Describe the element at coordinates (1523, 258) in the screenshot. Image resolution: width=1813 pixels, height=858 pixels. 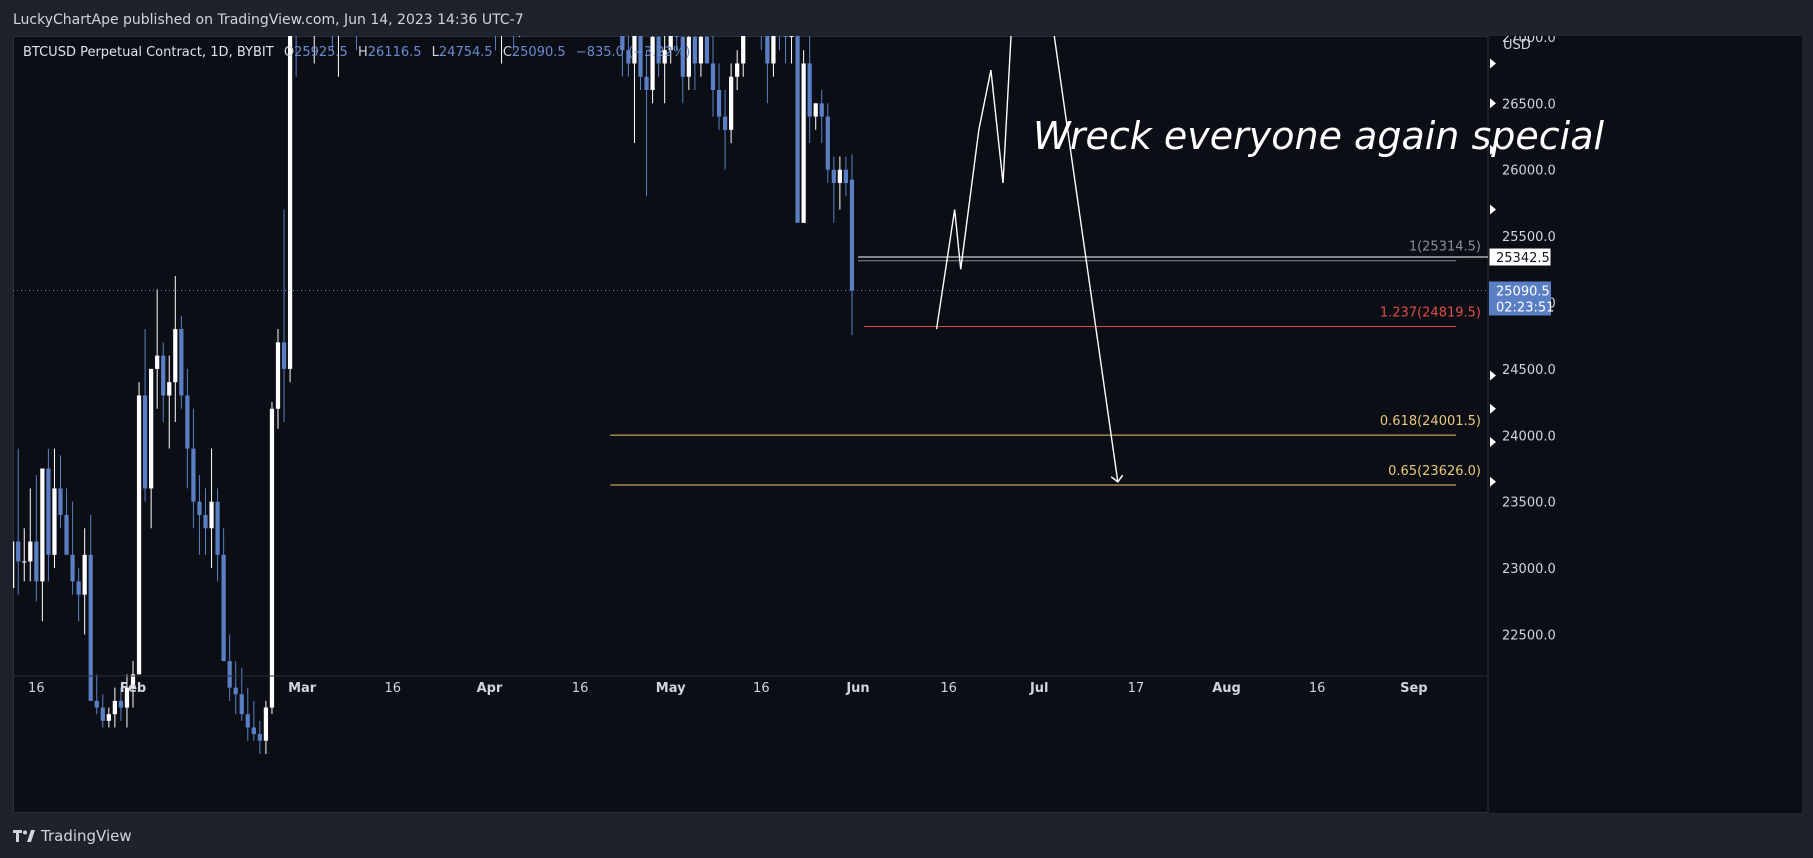
I see `ref-price-label: 25342.5` at that location.